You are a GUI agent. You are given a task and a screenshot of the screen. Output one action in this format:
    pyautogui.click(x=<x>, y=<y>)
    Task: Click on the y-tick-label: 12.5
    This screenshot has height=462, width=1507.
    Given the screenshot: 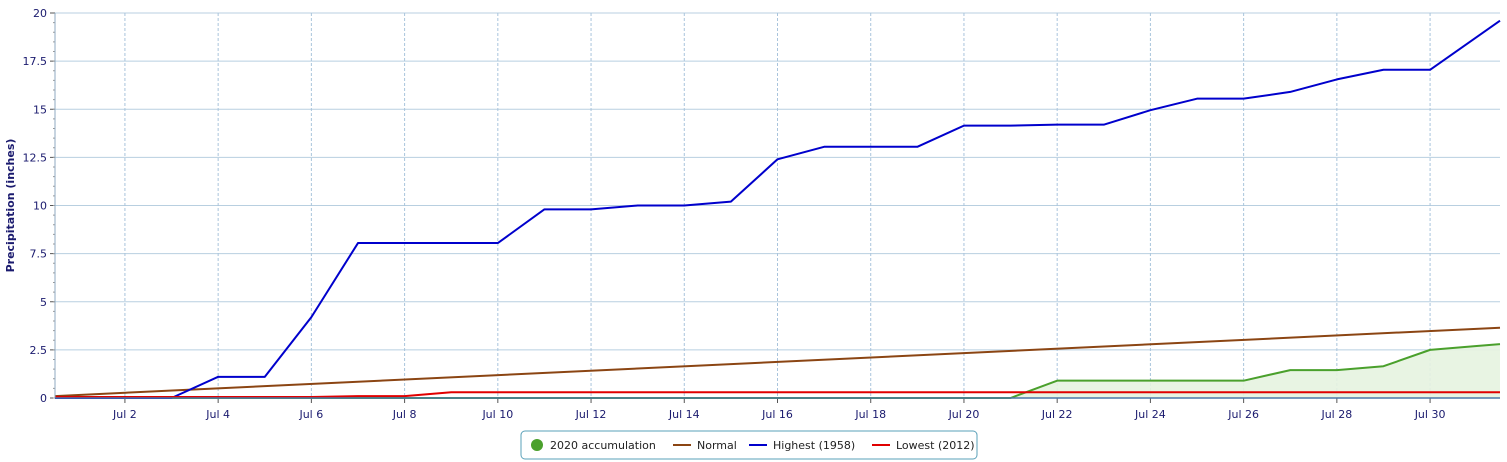 What is the action you would take?
    pyautogui.click(x=35, y=157)
    